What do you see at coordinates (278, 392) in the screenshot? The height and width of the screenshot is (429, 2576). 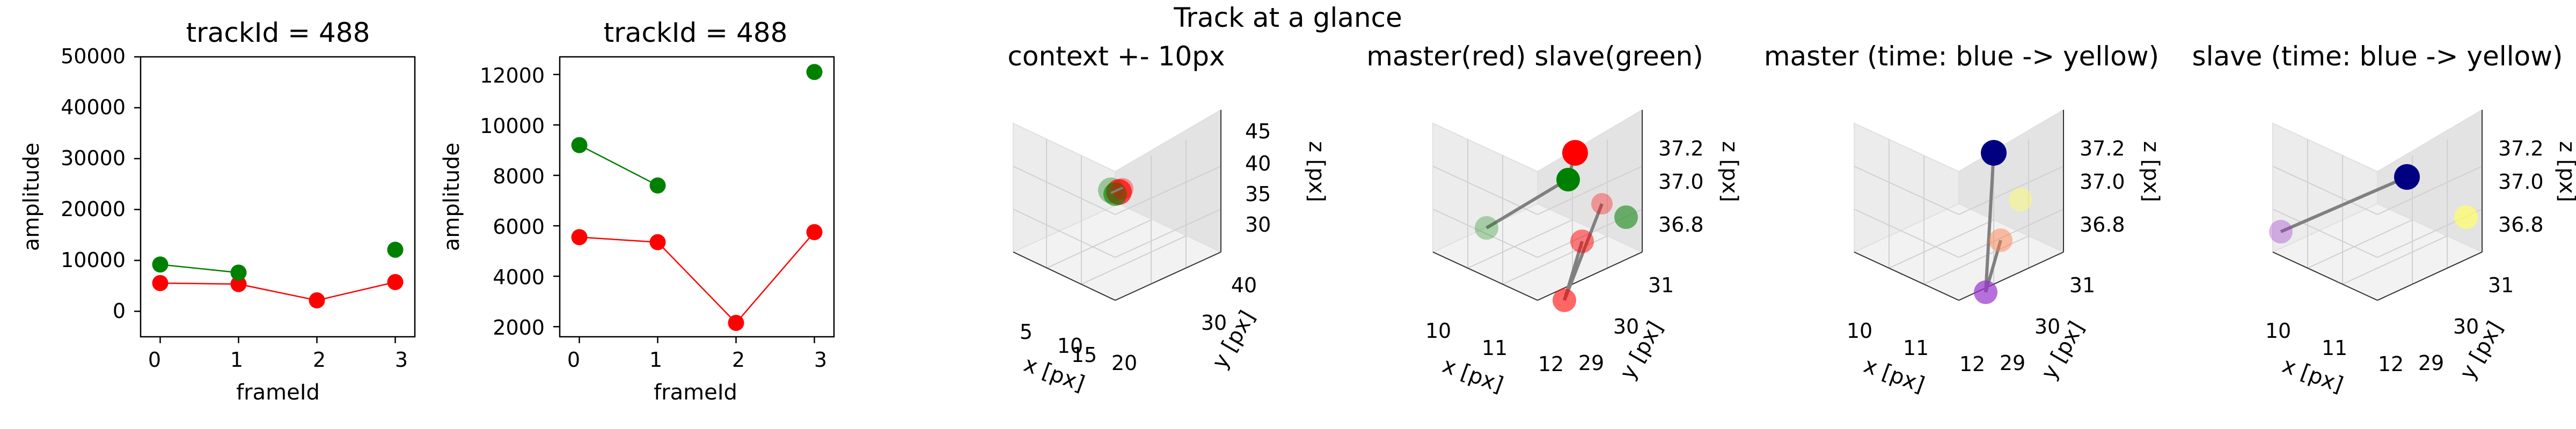 I see `x-axis-label: frameId` at bounding box center [278, 392].